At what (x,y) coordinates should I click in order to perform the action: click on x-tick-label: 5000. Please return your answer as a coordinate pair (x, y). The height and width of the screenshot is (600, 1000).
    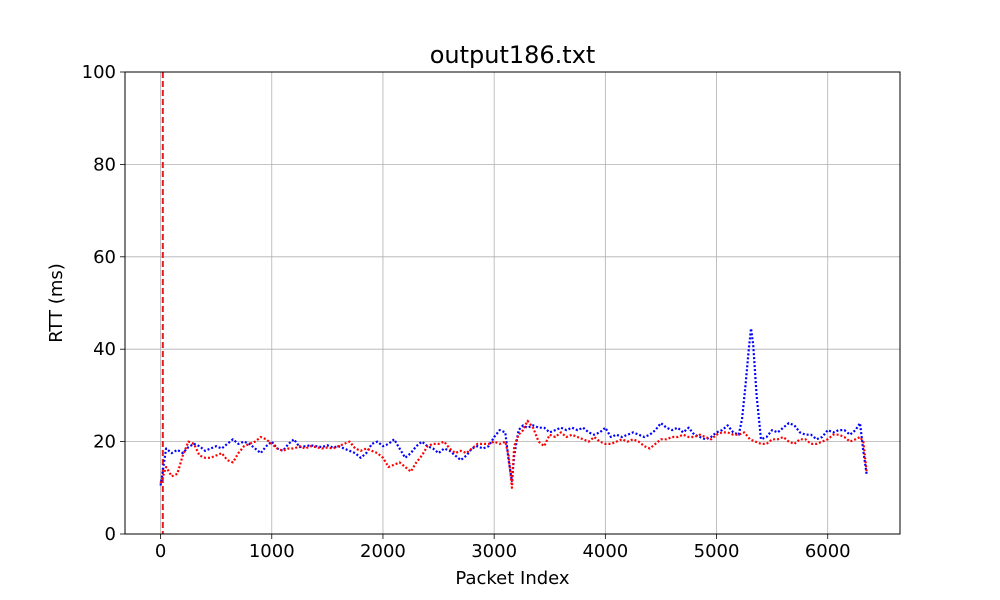
    Looking at the image, I should click on (717, 551).